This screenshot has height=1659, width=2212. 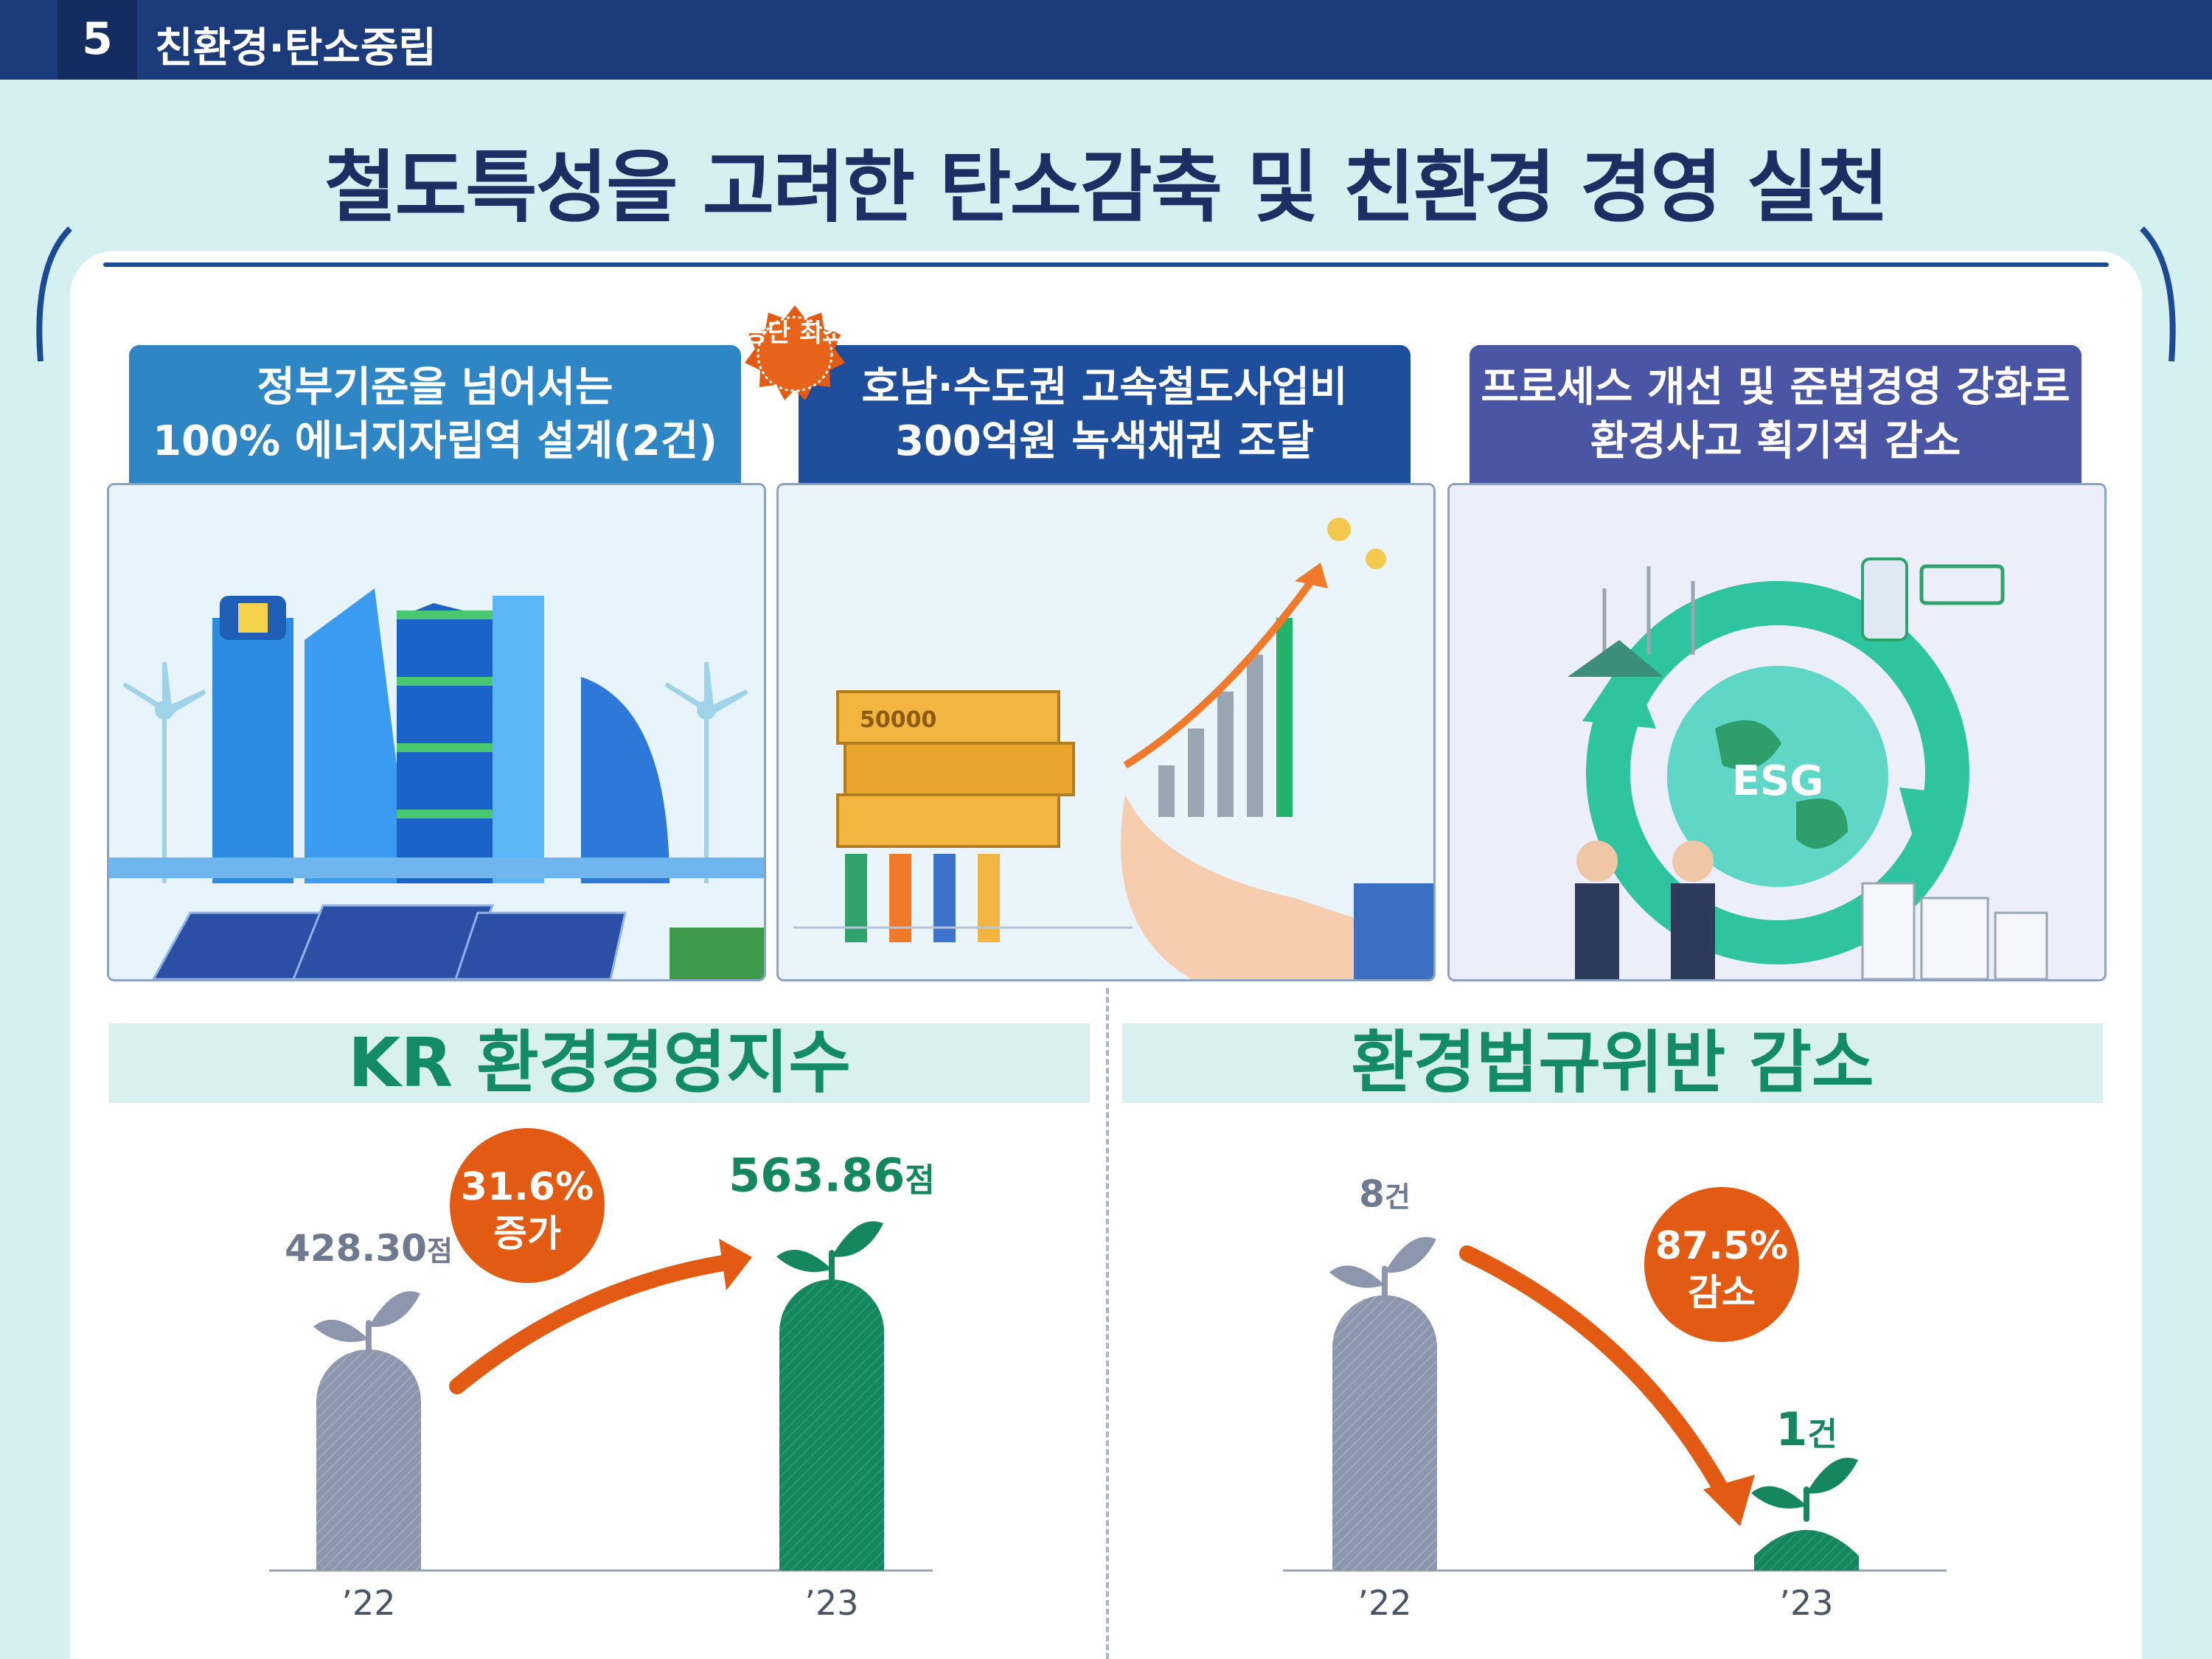 I want to click on money-growth-illustration: 50000, so click(x=1106, y=732).